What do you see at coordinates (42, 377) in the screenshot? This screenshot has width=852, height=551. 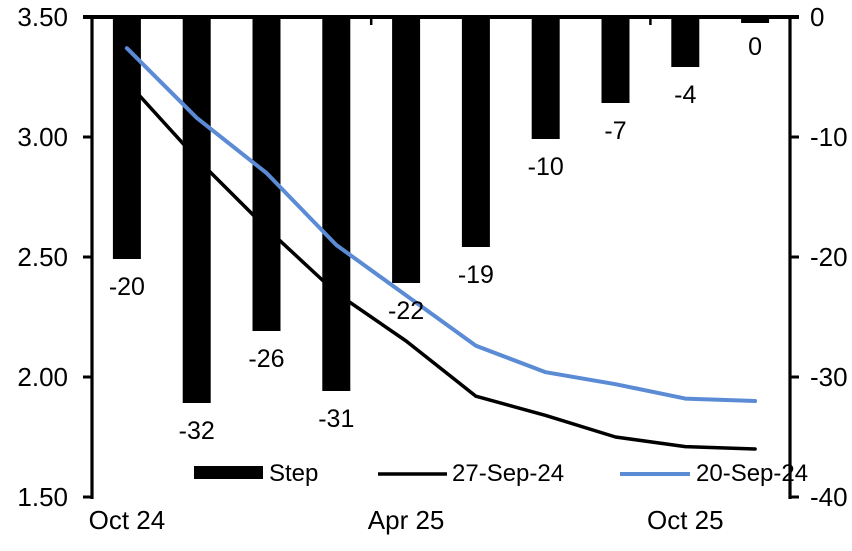 I see `left-axis-tick-label: 2.00` at bounding box center [42, 377].